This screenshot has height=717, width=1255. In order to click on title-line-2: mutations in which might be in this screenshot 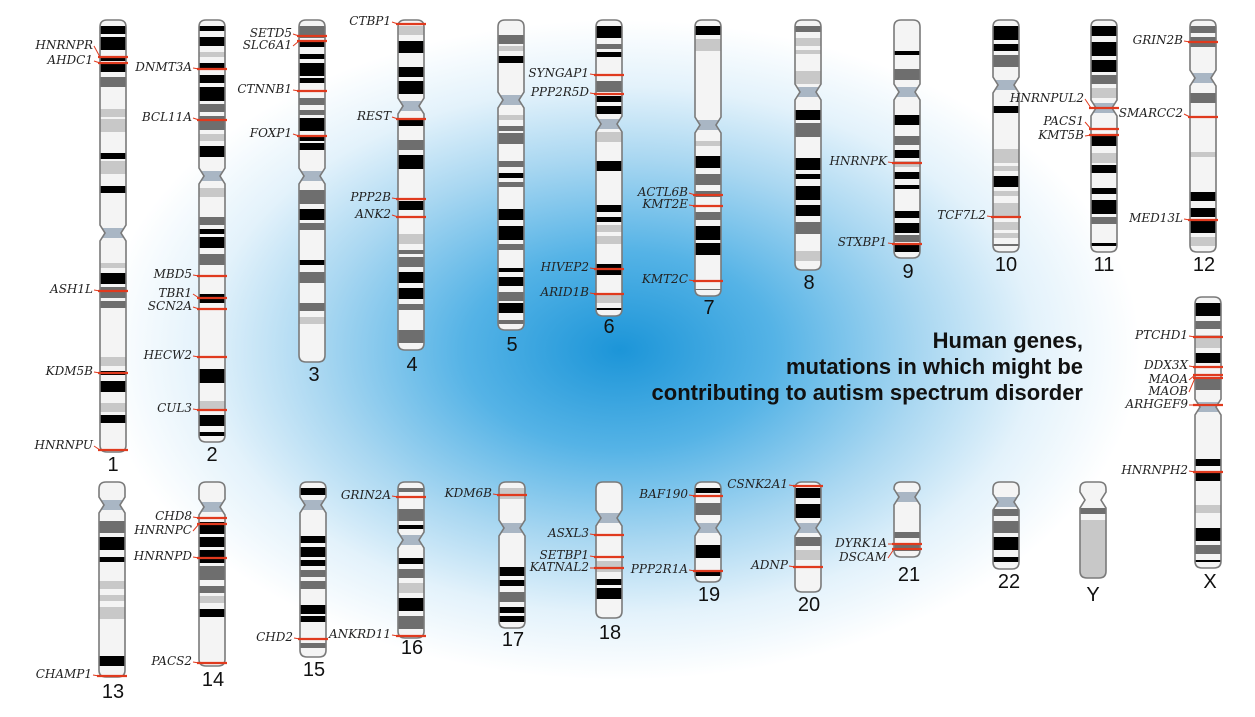, I will do `click(934, 366)`.